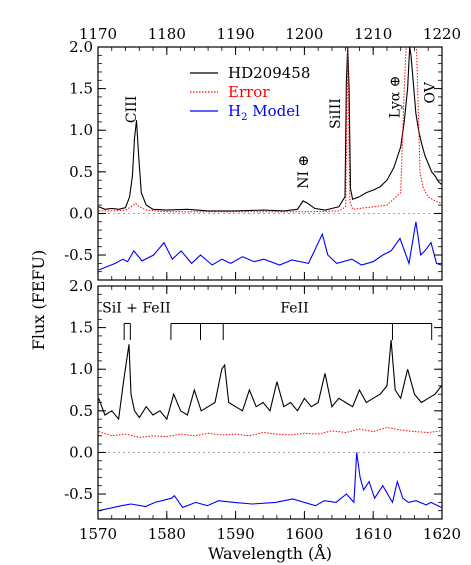 This screenshot has width=471, height=565. Describe the element at coordinates (336, 113) in the screenshot. I see `annotation-label: SiIII` at that location.